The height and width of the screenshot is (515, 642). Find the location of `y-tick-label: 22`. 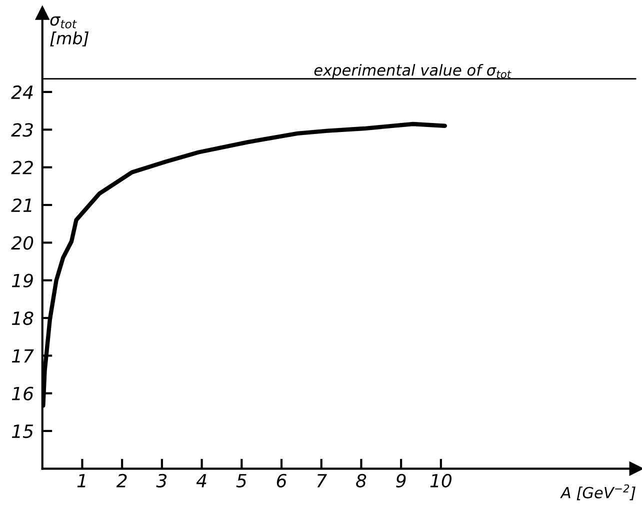

y-tick-label: 22 is located at coordinates (22, 167).